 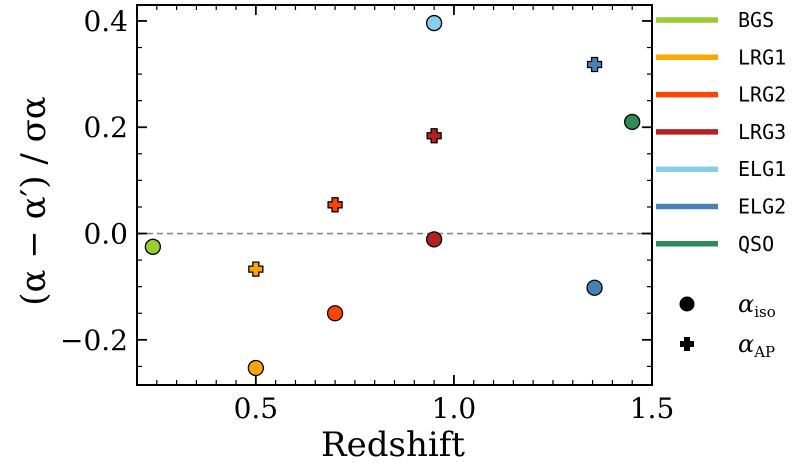 What do you see at coordinates (762, 207) in the screenshot?
I see `legend-label-elg2: ELG2` at bounding box center [762, 207].